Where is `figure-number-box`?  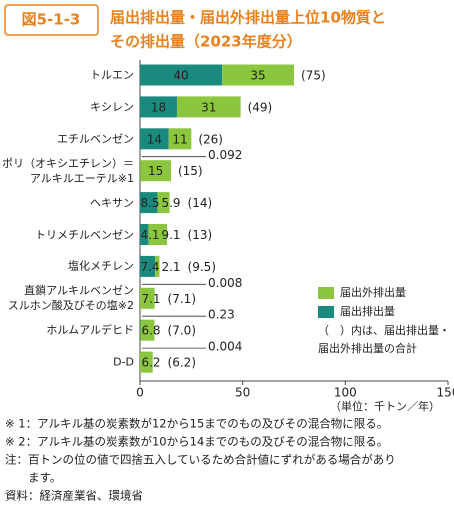
figure-number-box is located at coordinates (51, 20).